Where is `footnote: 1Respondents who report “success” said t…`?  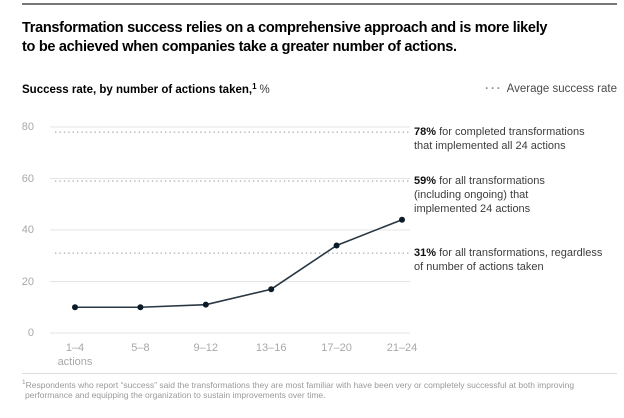
footnote: 1Respondents who report “success” said t… is located at coordinates (315, 389).